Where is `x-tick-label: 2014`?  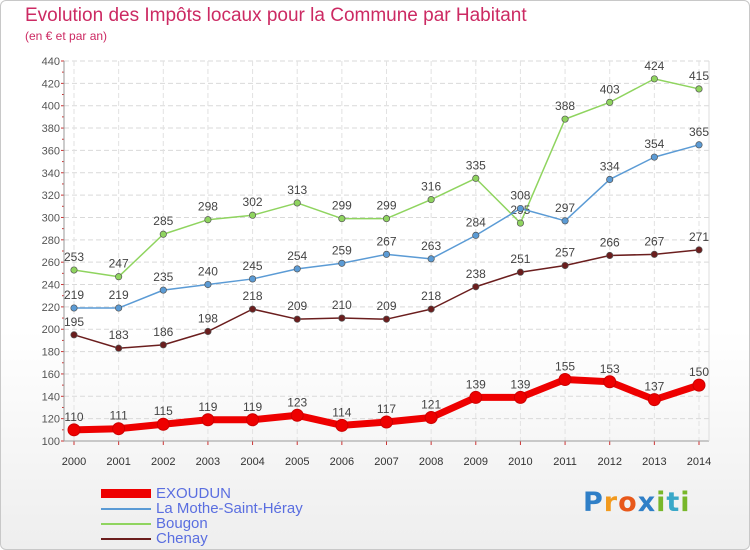
x-tick-label: 2014 is located at coordinates (699, 462).